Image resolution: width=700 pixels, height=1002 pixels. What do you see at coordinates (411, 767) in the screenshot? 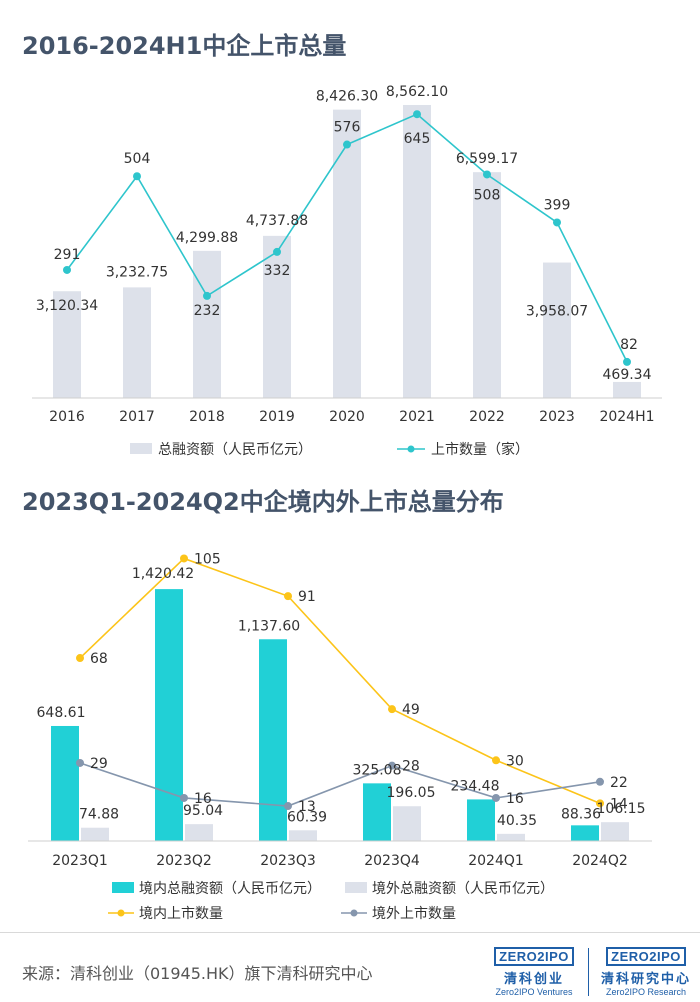
I see `line-label-overseas-2023Q4: 28` at bounding box center [411, 767].